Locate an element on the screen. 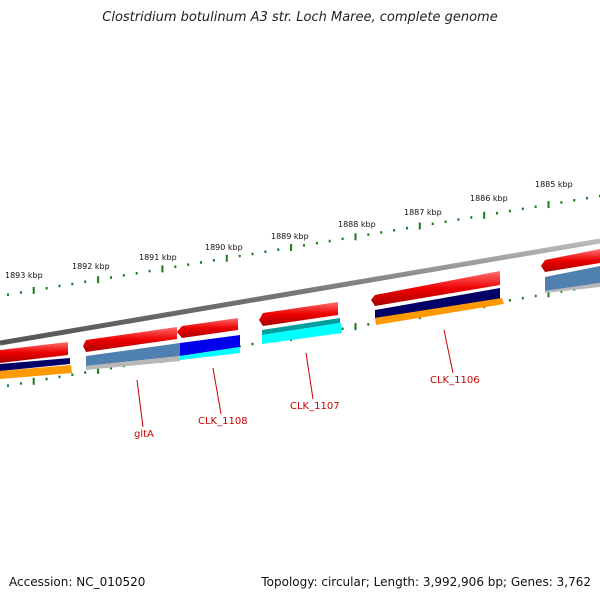 The width and height of the screenshot is (600, 600). scale-label: 1885 kbp is located at coordinates (554, 184).